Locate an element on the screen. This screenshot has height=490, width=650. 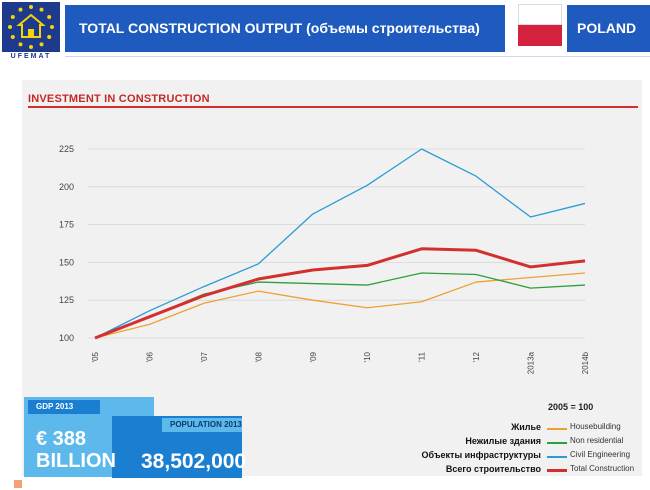
legend-item: Объекты инфраструктуры Civil Engineering is located at coordinates (520, 457).